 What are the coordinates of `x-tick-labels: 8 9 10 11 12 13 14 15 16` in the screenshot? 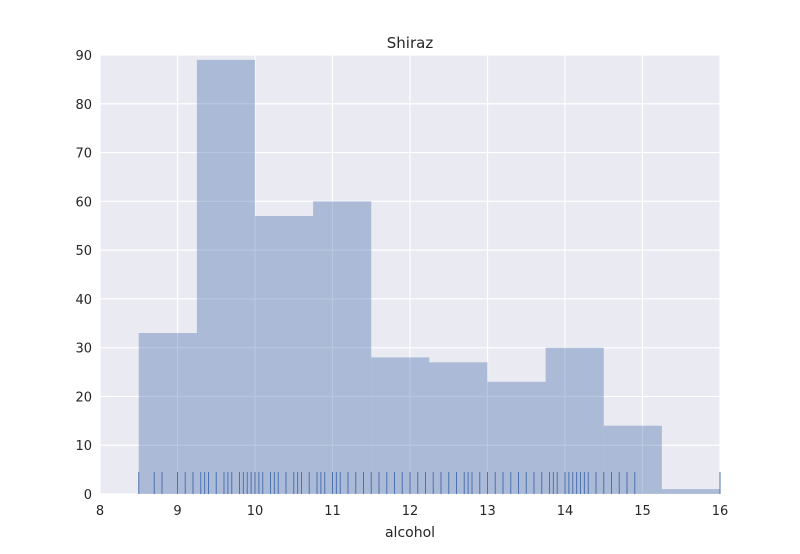 It's located at (412, 511).